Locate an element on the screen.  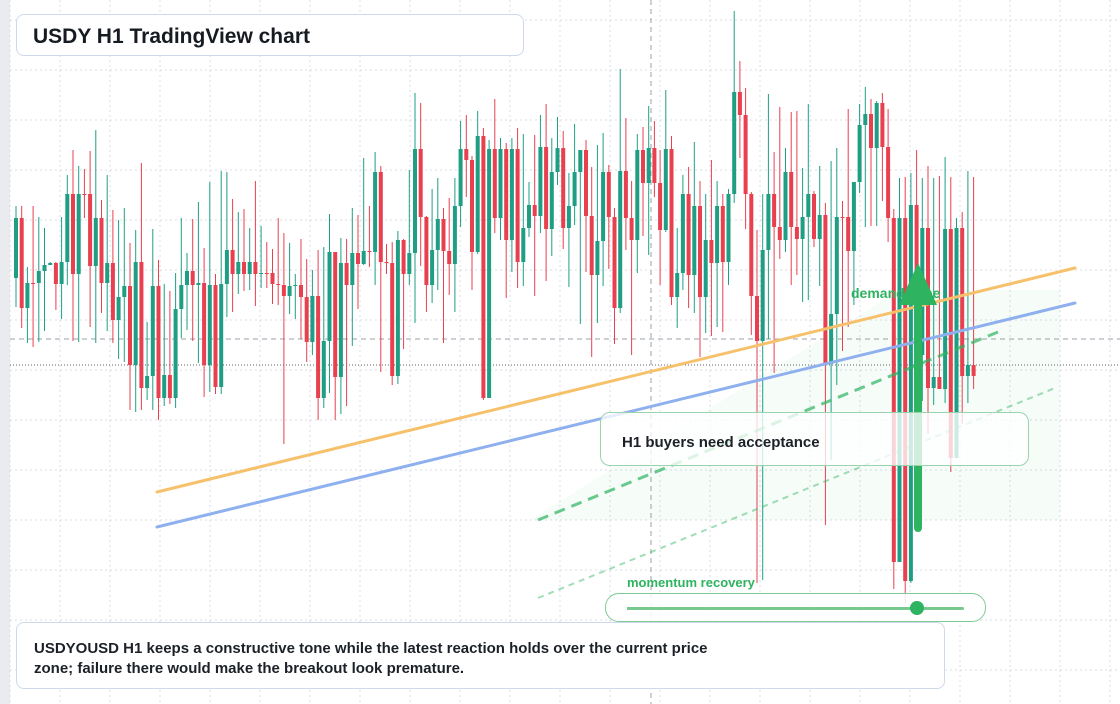
left-edge-strip is located at coordinates (5, 352).